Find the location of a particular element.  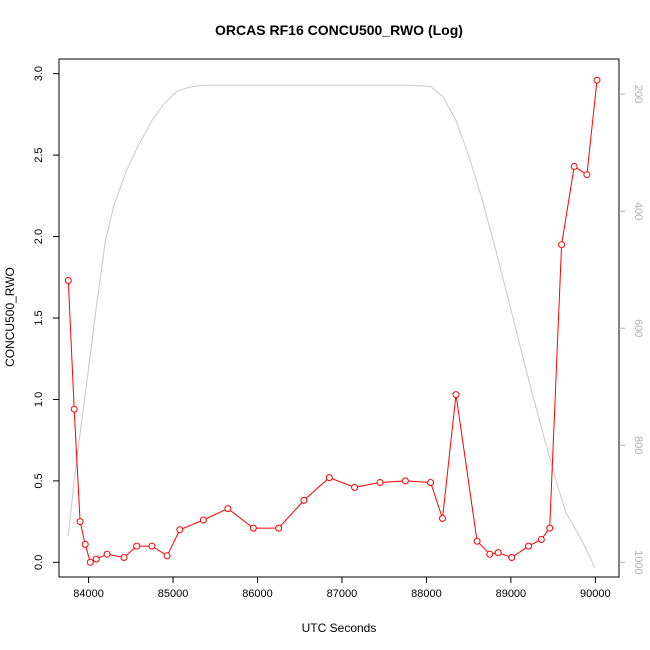

x-axis: 84000 85000 86000 87000 88000 89000 90000 is located at coordinates (342, 588).